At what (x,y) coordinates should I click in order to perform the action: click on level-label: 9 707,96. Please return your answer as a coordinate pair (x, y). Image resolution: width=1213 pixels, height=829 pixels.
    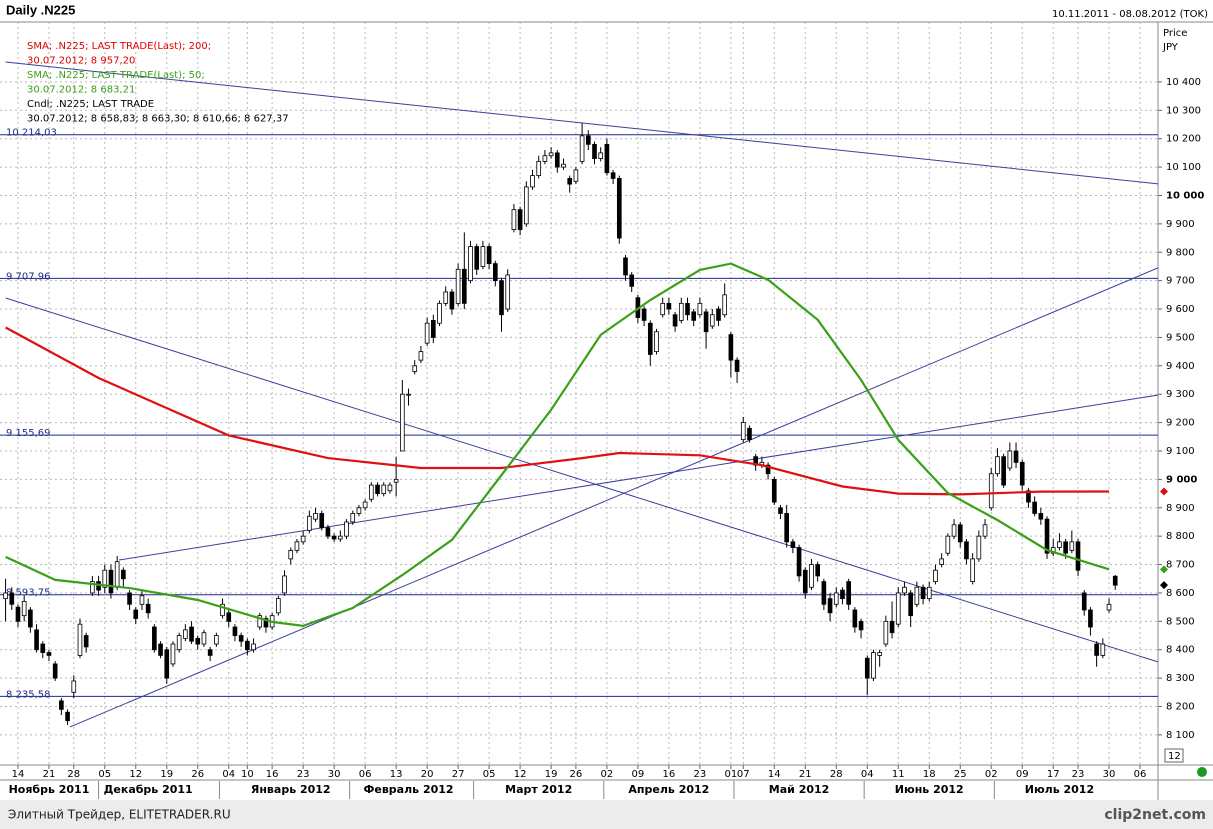
    Looking at the image, I should click on (28, 276).